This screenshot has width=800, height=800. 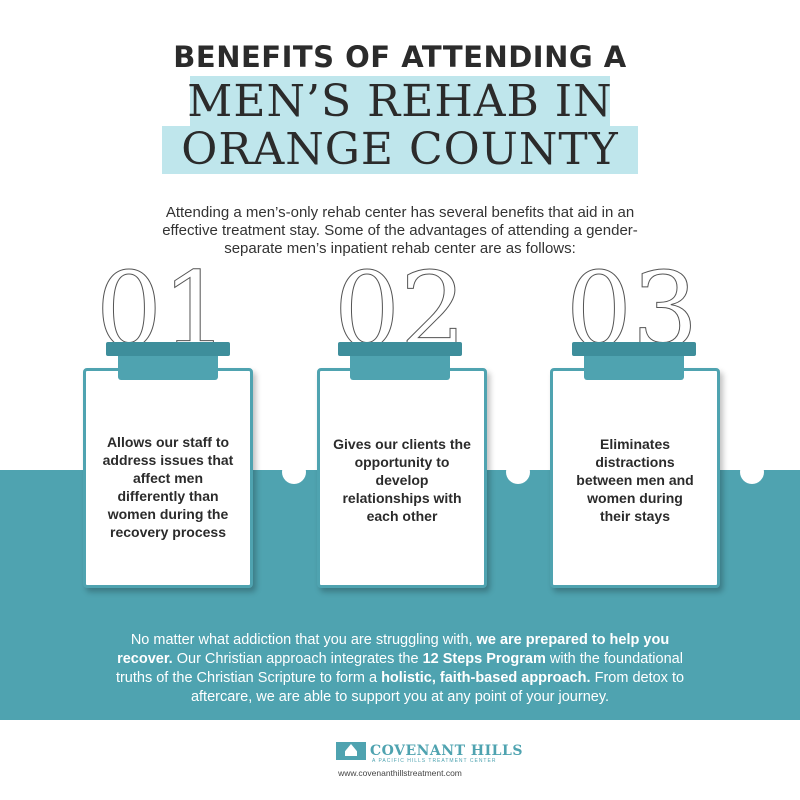 I want to click on house-logo-icon, so click(x=351, y=751).